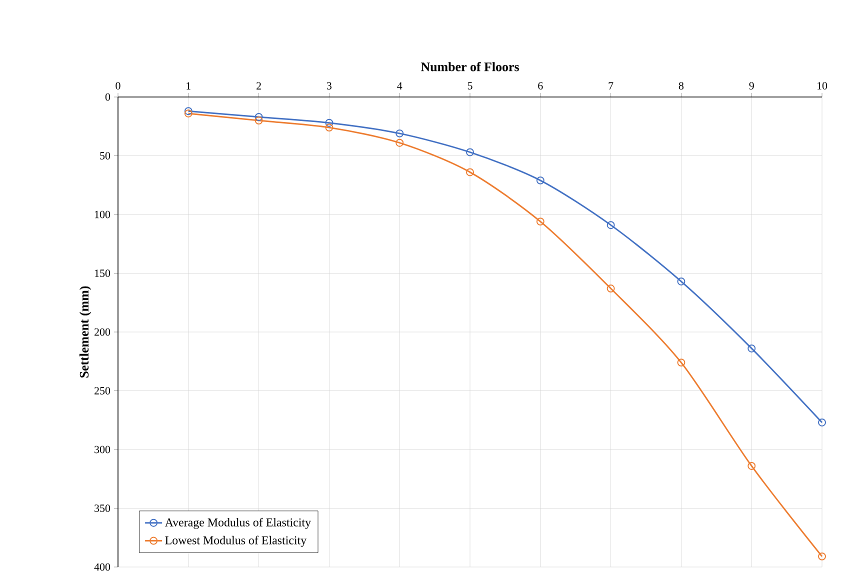 Image resolution: width=842 pixels, height=581 pixels. I want to click on legend-label: Average Modulus of Elasticity, so click(237, 523).